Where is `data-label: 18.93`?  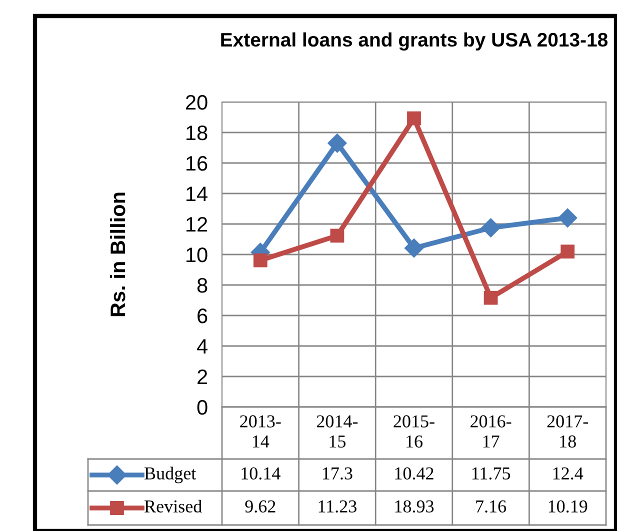 data-label: 18.93 is located at coordinates (414, 506).